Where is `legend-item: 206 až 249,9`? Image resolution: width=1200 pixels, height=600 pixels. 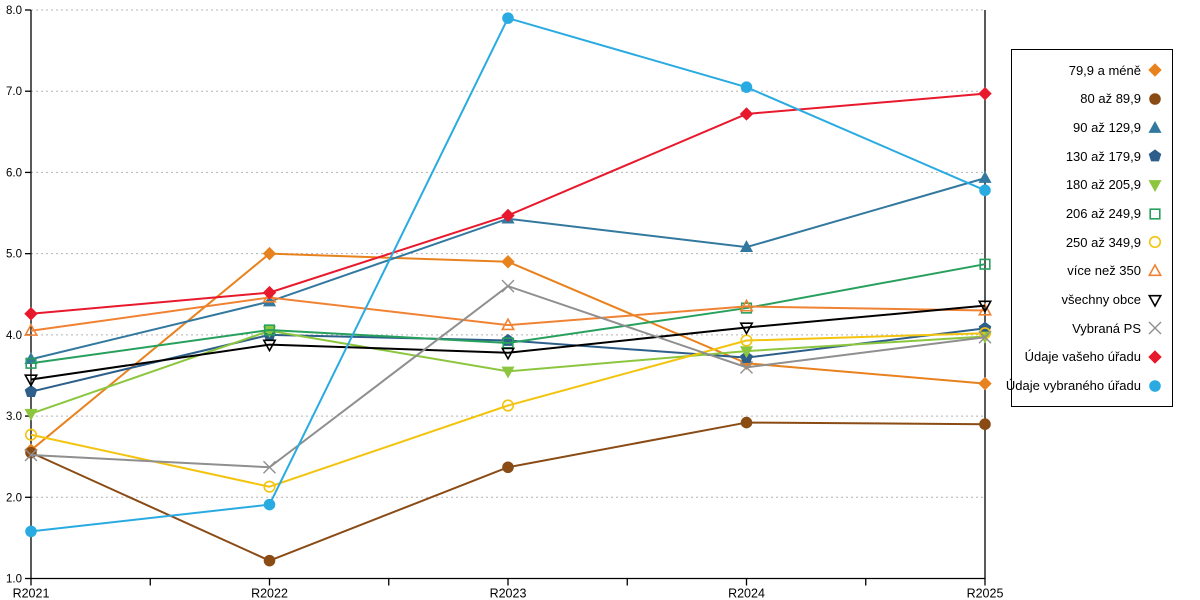 legend-item: 206 až 249,9 is located at coordinates (1092, 214).